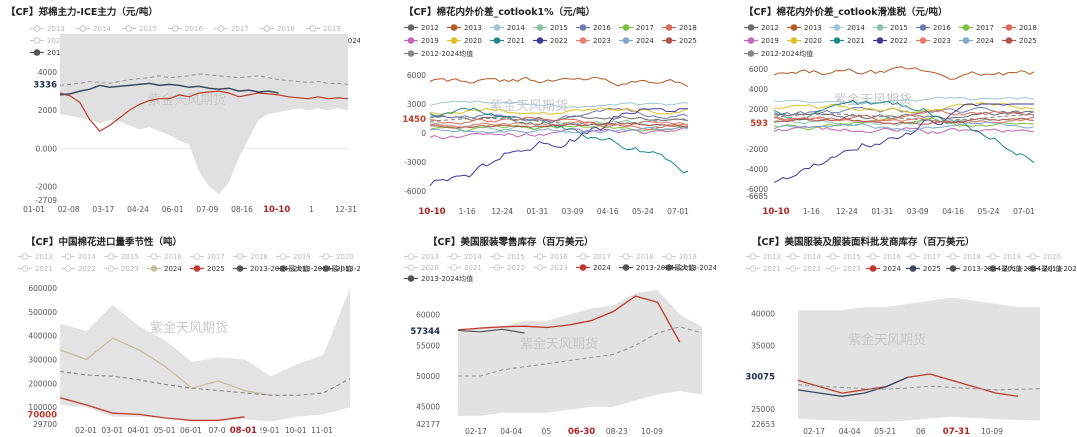  What do you see at coordinates (989, 211) in the screenshot?
I see `x-tick-label: 05-24` at bounding box center [989, 211].